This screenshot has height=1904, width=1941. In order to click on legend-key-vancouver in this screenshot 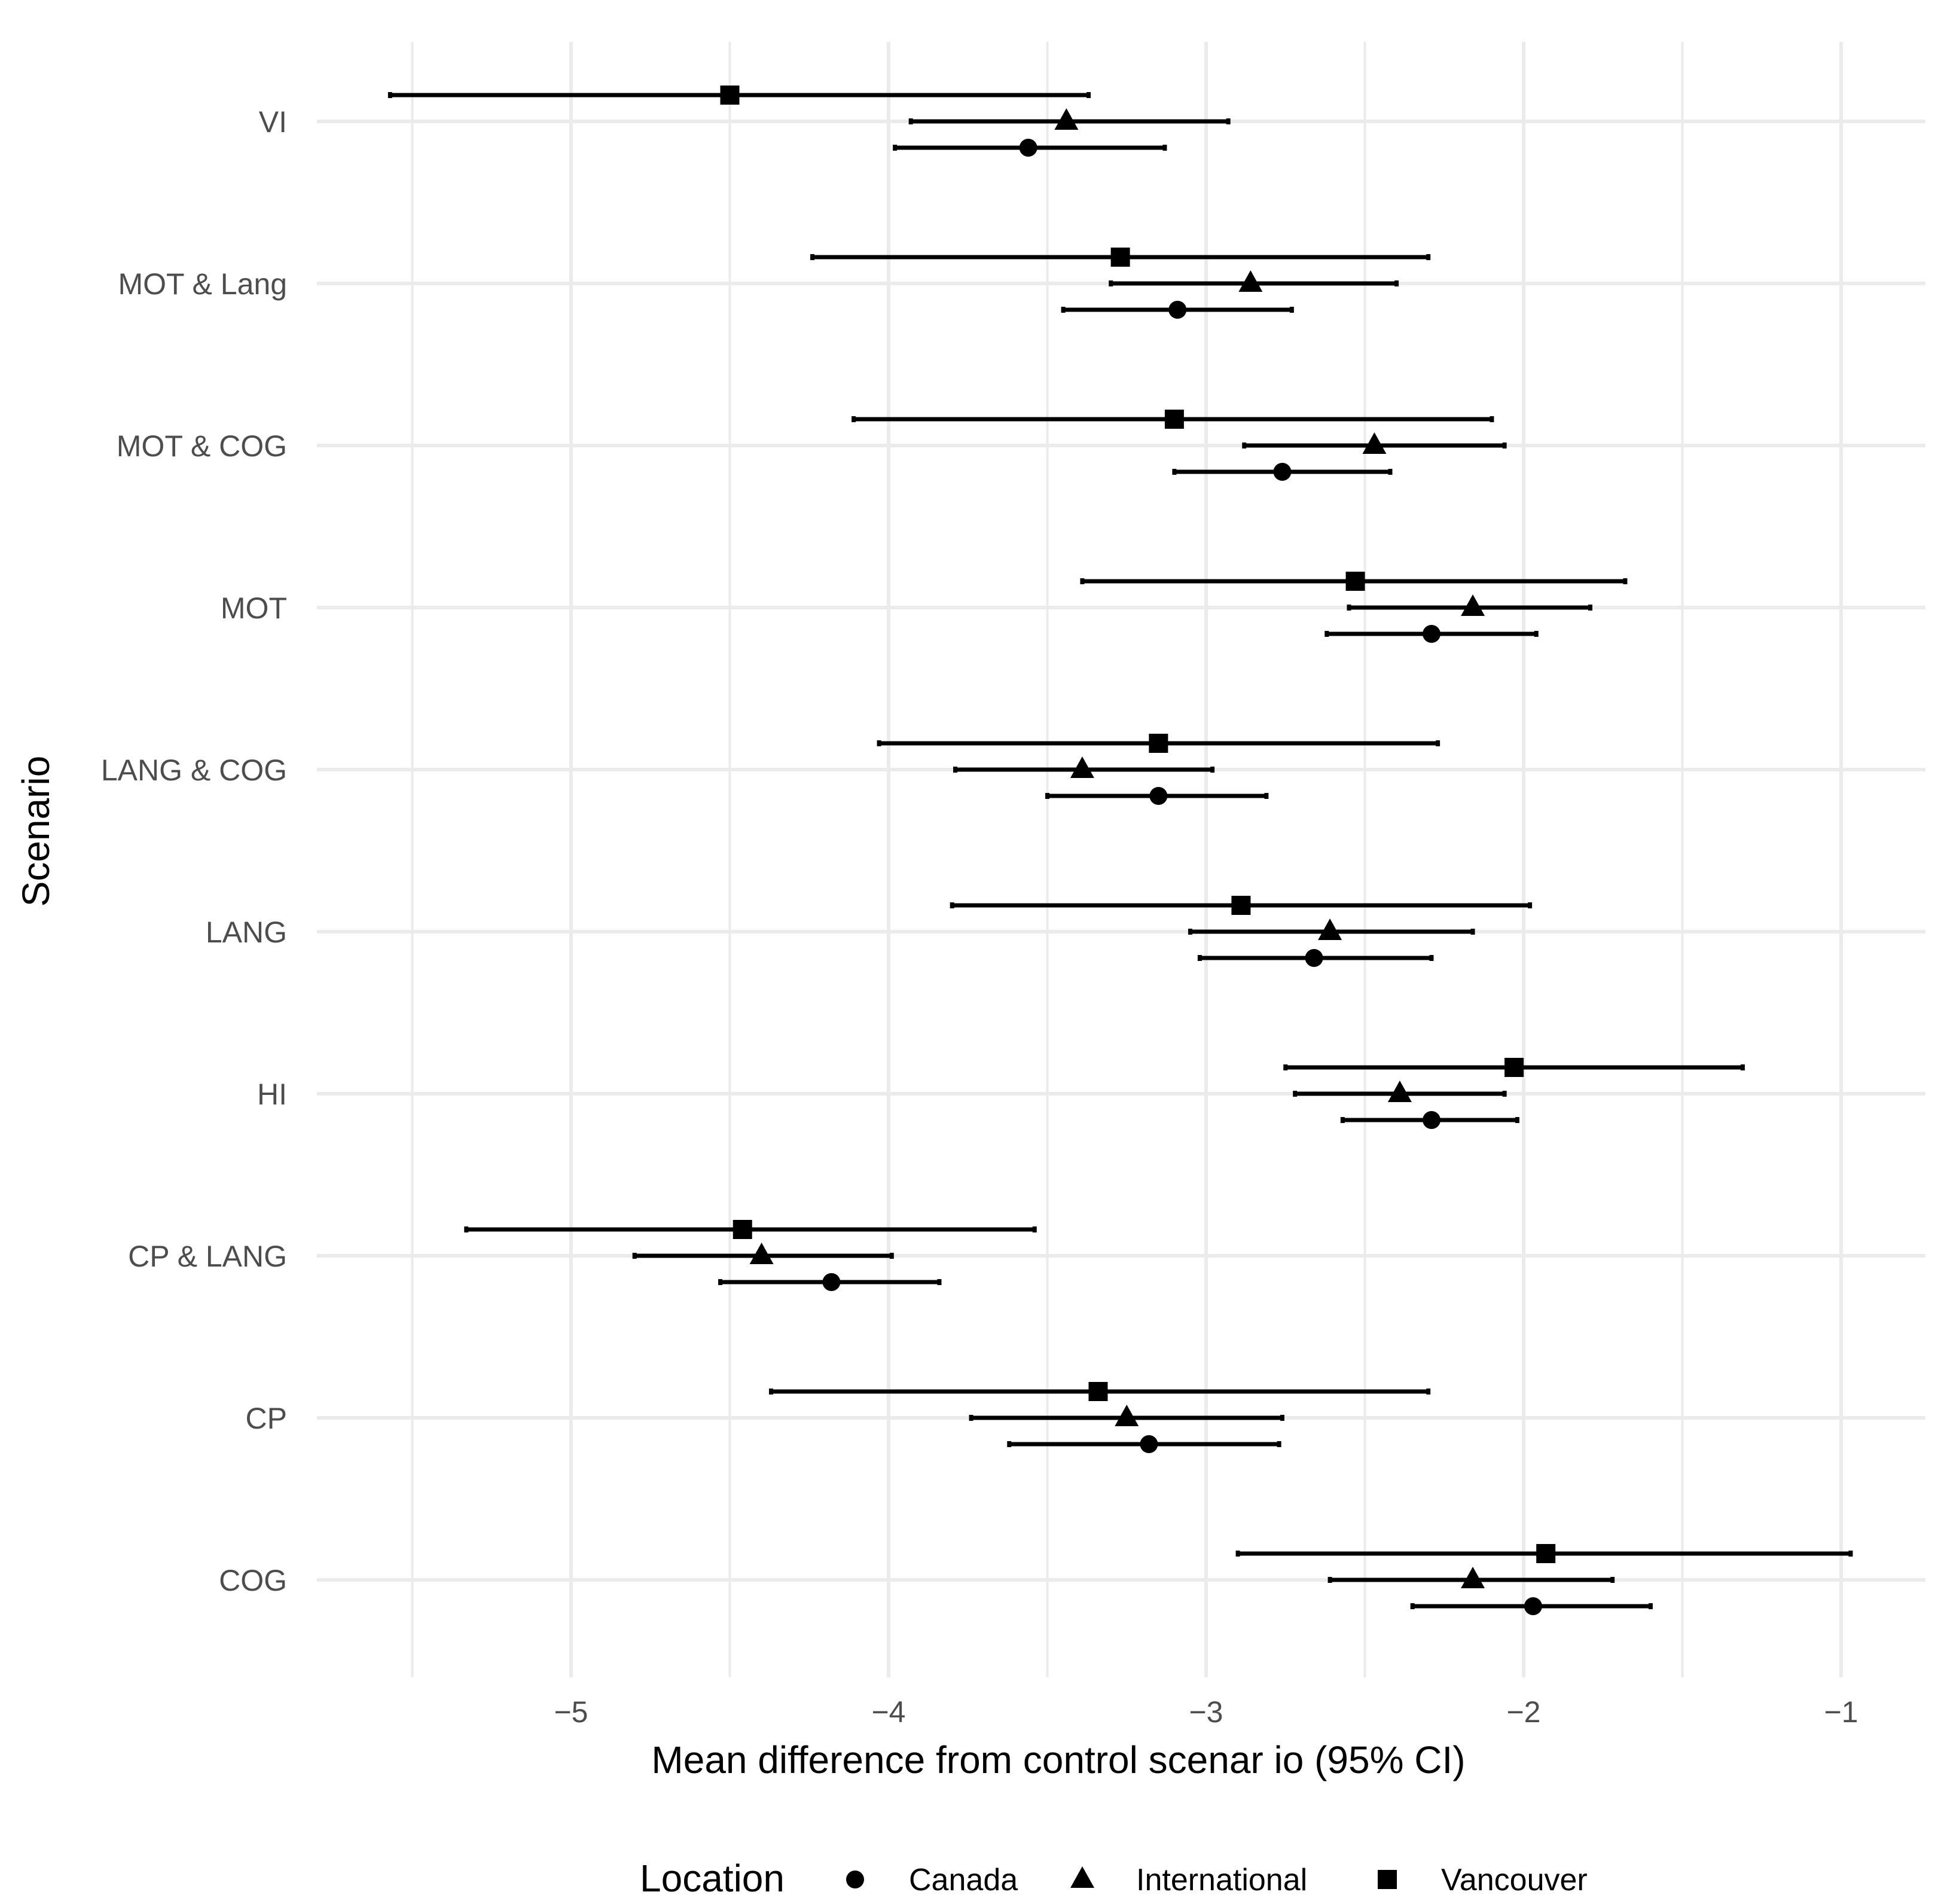, I will do `click(1388, 1879)`.